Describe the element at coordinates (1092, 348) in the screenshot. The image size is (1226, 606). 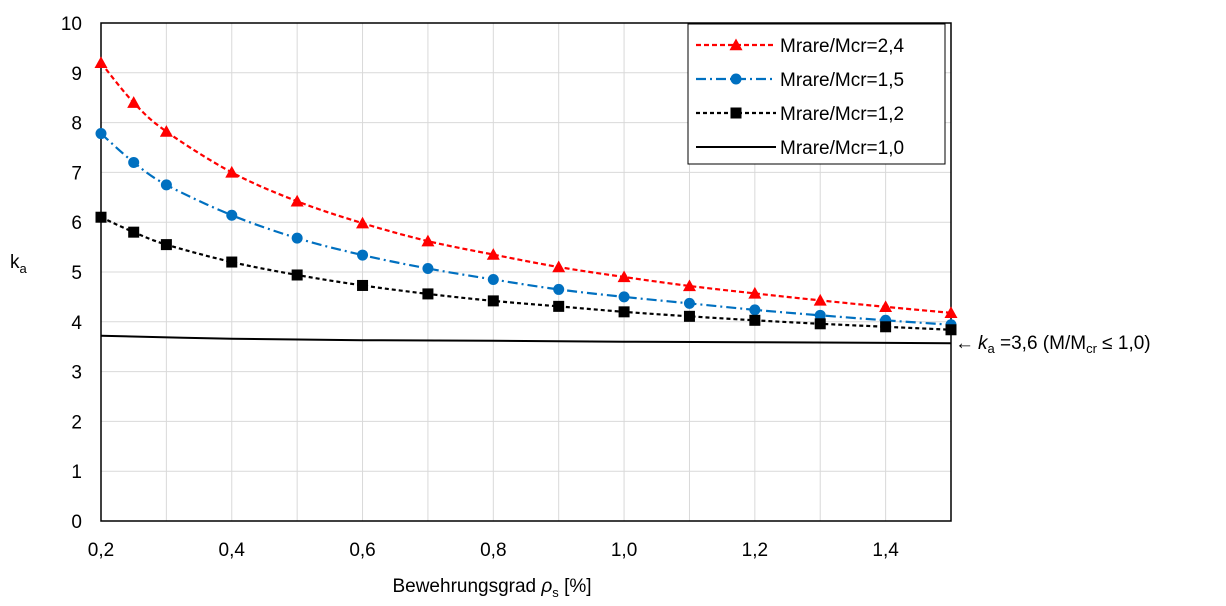
I see `annotation-cr-subscript: cr` at that location.